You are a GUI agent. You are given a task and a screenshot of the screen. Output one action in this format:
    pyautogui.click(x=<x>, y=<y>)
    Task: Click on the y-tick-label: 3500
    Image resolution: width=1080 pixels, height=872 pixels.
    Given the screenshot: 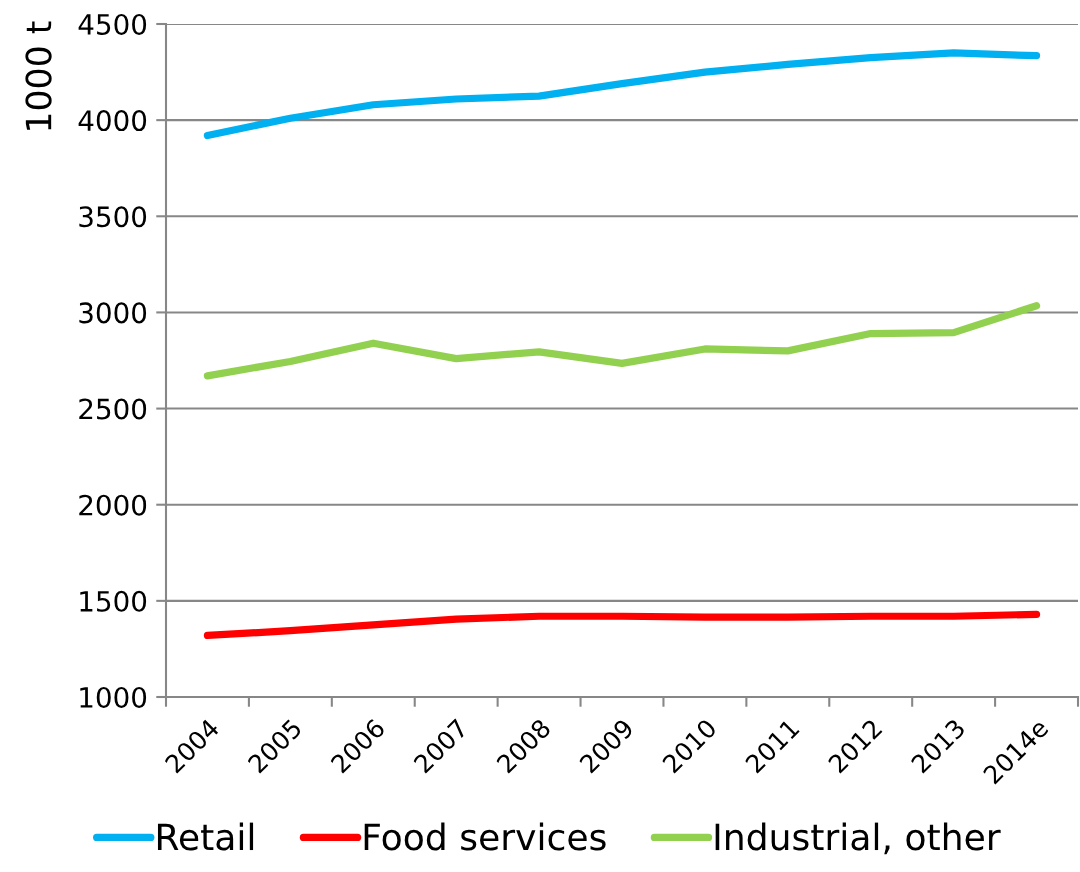 What is the action you would take?
    pyautogui.click(x=113, y=217)
    